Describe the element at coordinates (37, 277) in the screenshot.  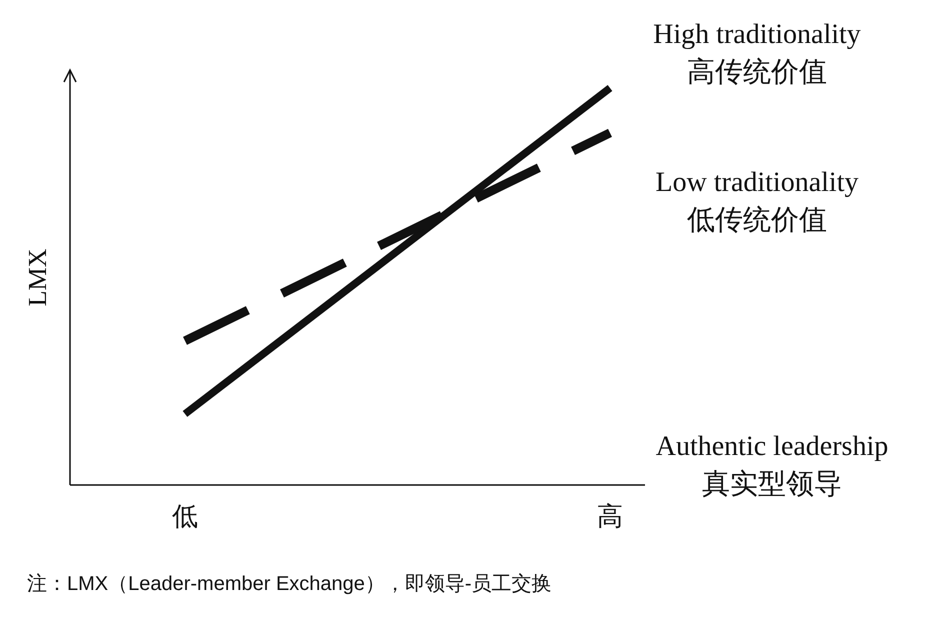
I see `y-axis-title: LMX` at that location.